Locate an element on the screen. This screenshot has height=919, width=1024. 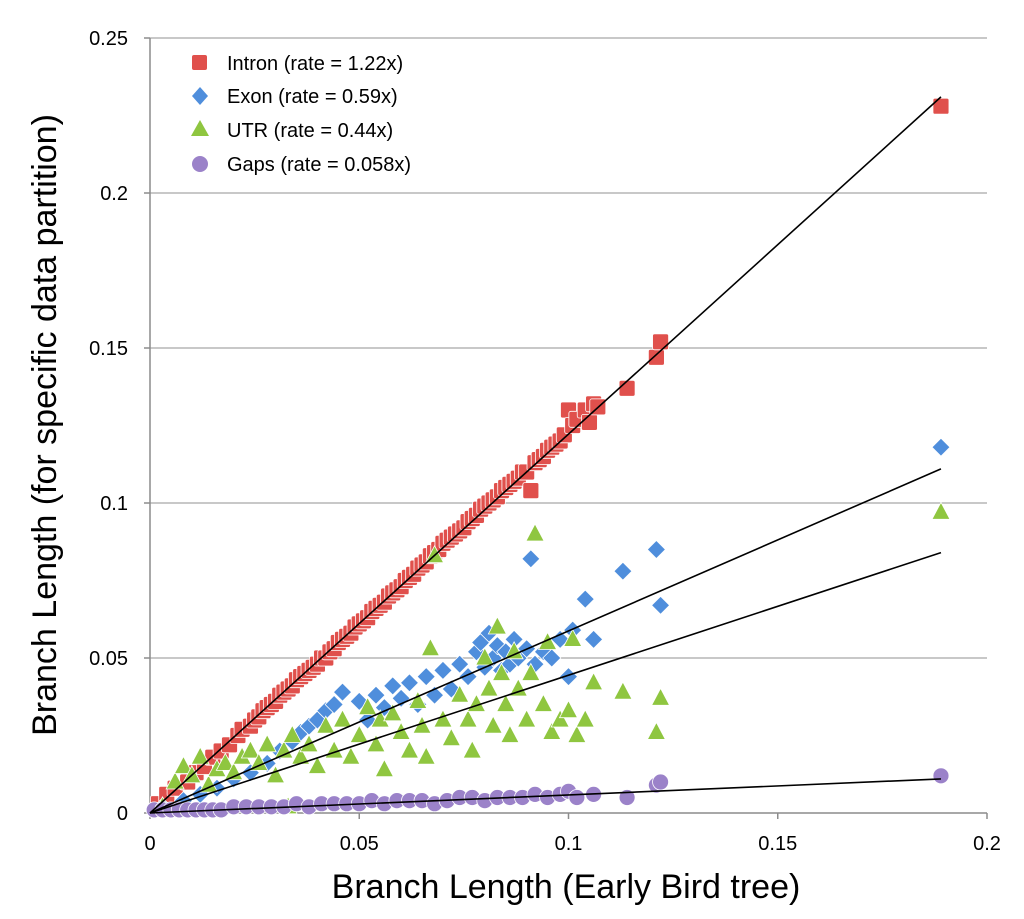
y-tick-label: 0.2 is located at coordinates (114, 194).